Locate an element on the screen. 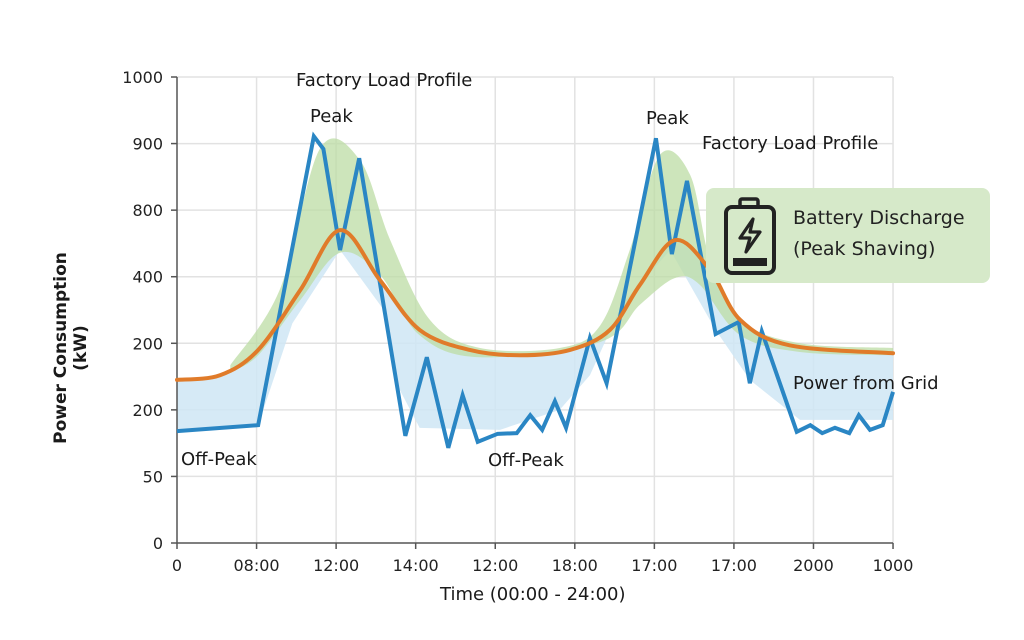 The height and width of the screenshot is (640, 1024). y-tick-label: 900 is located at coordinates (147, 144).